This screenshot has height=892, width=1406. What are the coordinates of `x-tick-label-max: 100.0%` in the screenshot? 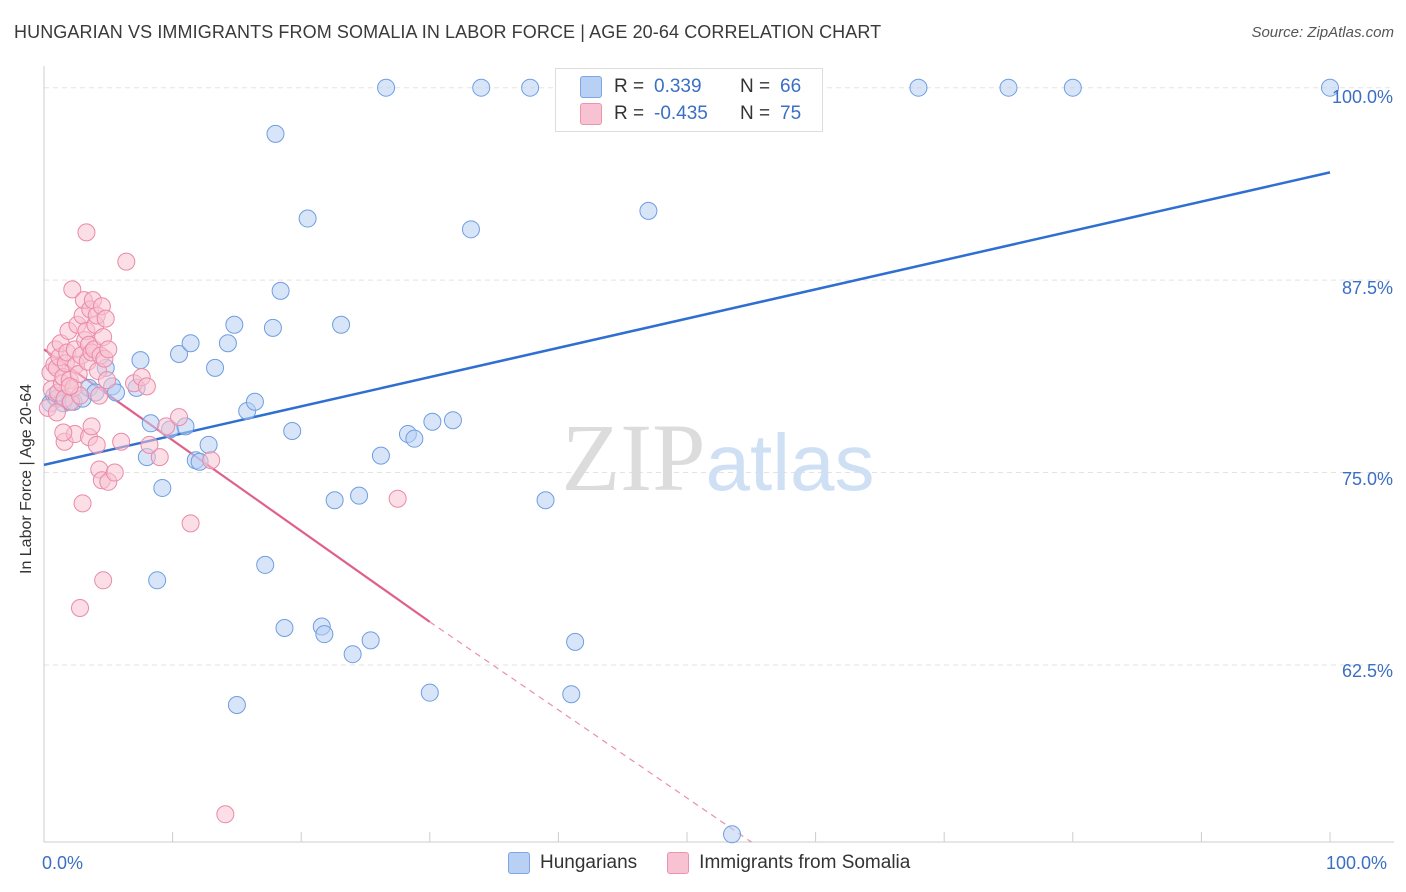 It's located at (1357, 863).